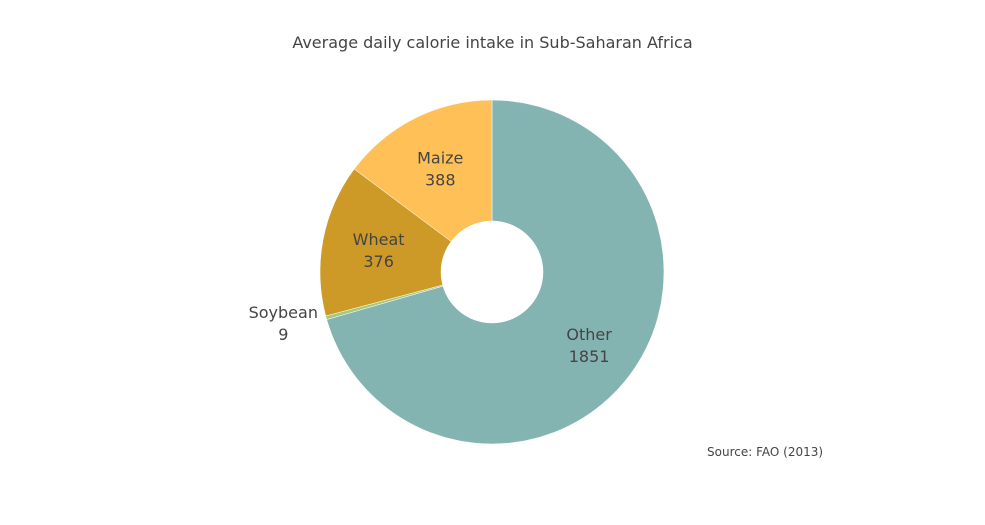 This screenshot has height=525, width=985. I want to click on slice-value-wheat: 376, so click(378, 261).